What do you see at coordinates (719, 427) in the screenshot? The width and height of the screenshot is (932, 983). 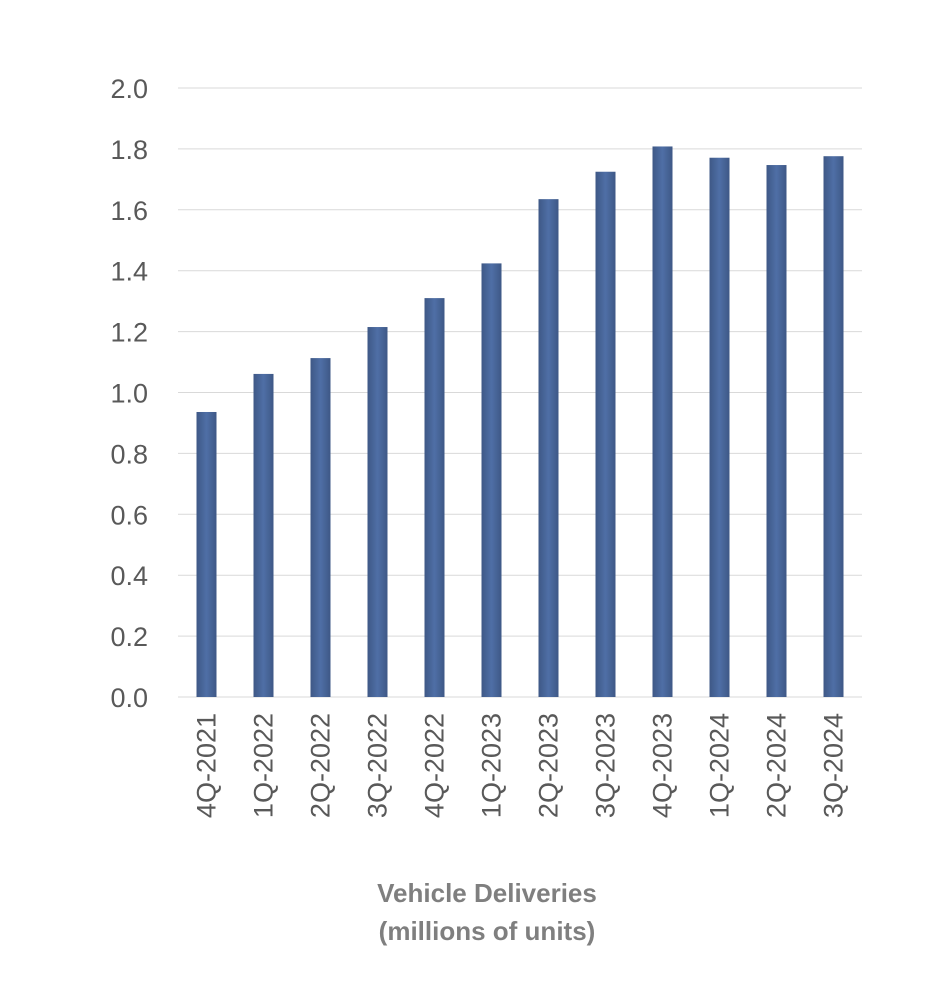 I see `bar-1q-2024` at bounding box center [719, 427].